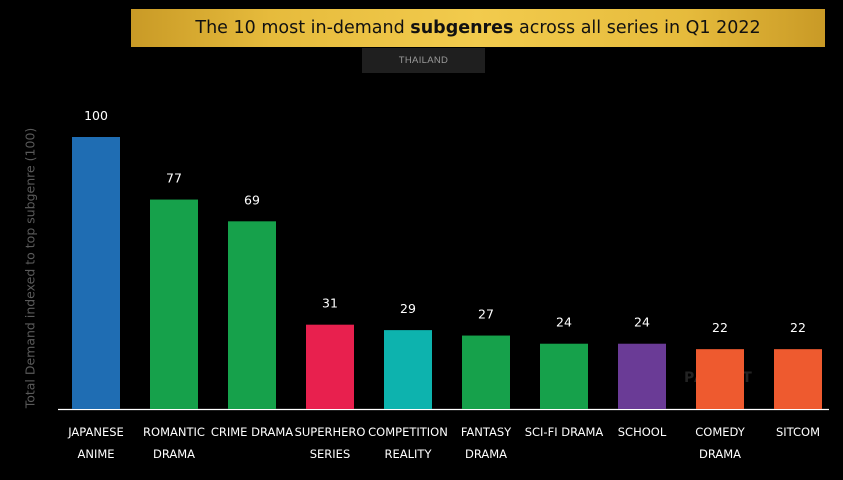 The height and width of the screenshot is (480, 843). What do you see at coordinates (252, 432) in the screenshot?
I see `x-tick-label: CRIME DRAMA` at bounding box center [252, 432].